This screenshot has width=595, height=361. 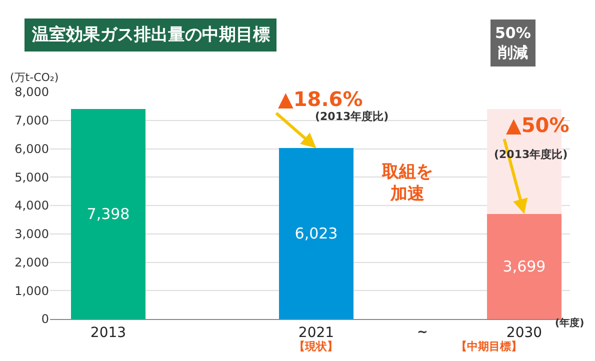 I want to click on y-tick-label: 7,000, so click(x=31, y=121).